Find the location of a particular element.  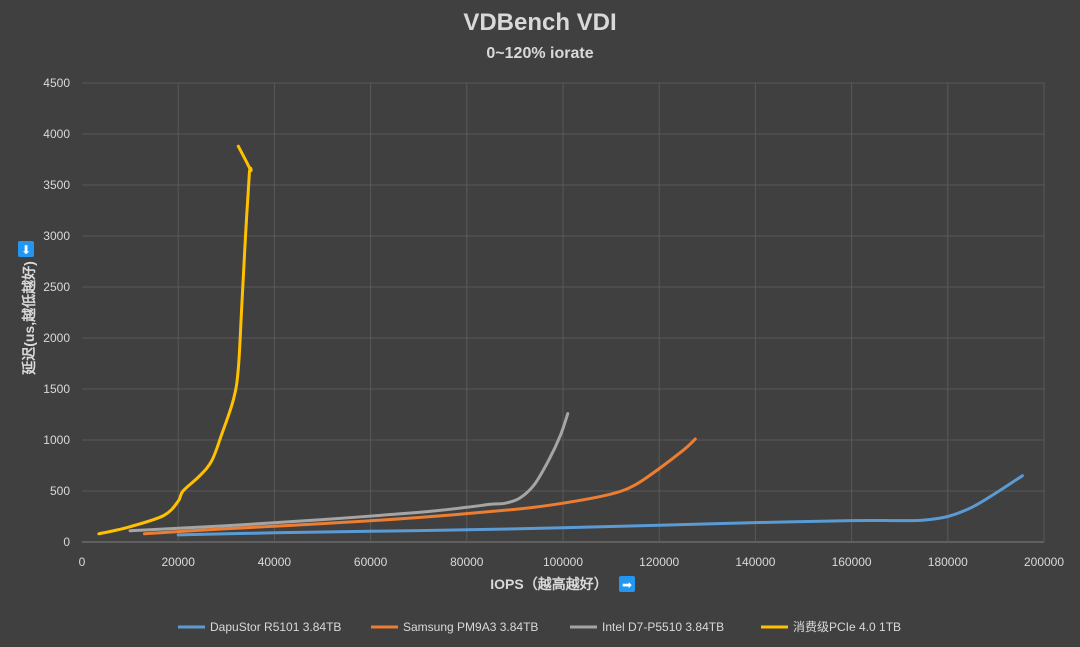

y-tick-label: 2500 is located at coordinates (56, 287).